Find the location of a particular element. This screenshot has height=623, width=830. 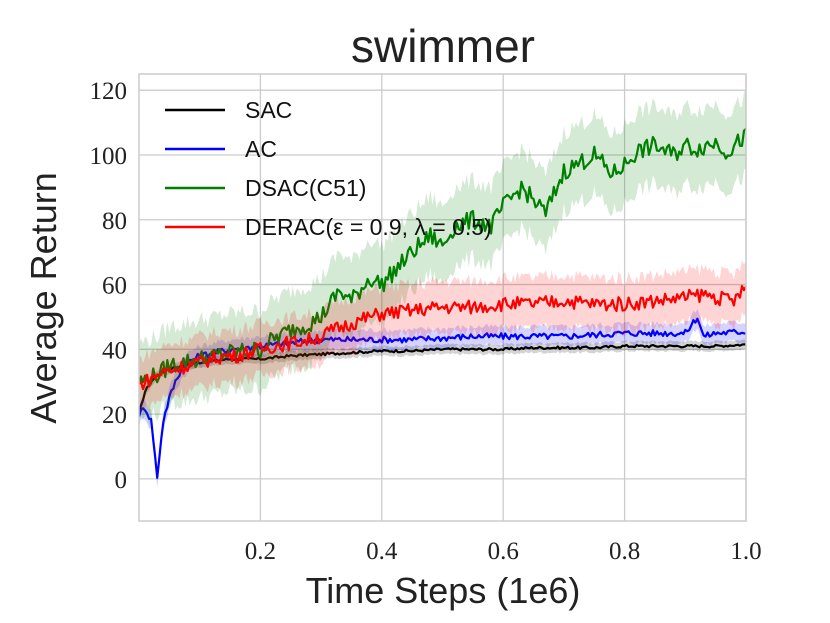

y-tick-label: 100 is located at coordinates (109, 156).